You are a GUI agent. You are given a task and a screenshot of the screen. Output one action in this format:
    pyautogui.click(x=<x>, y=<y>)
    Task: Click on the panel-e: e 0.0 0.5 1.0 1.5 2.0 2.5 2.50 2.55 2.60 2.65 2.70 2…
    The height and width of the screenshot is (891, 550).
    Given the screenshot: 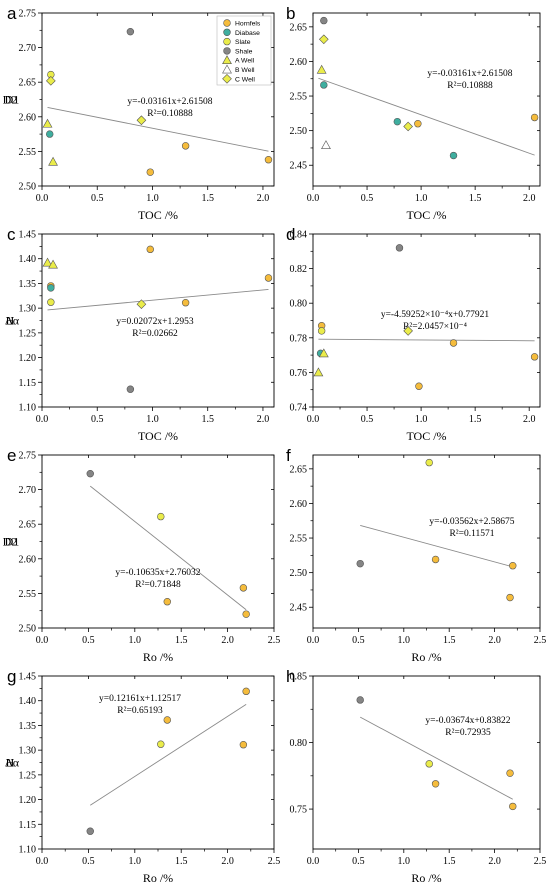 What is the action you would take?
    pyautogui.click(x=143, y=555)
    